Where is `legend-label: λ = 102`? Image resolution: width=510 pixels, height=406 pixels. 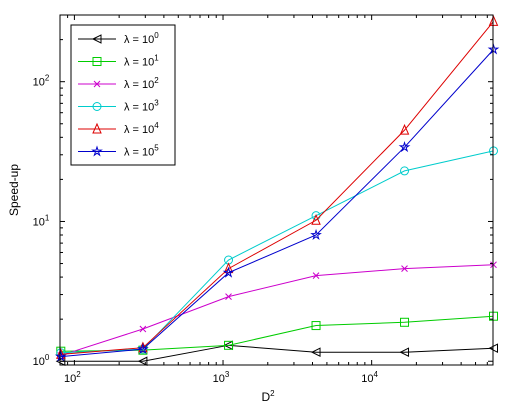 legend-label: λ = 102 is located at coordinates (141, 83).